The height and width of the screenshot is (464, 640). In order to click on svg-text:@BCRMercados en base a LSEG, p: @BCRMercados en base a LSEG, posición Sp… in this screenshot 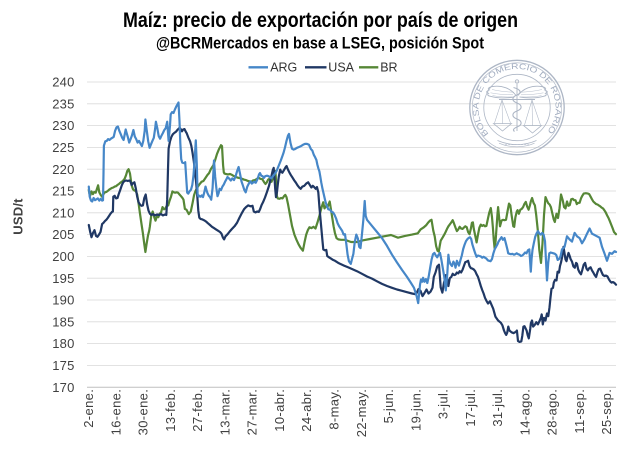, I will do `click(320, 44)`.